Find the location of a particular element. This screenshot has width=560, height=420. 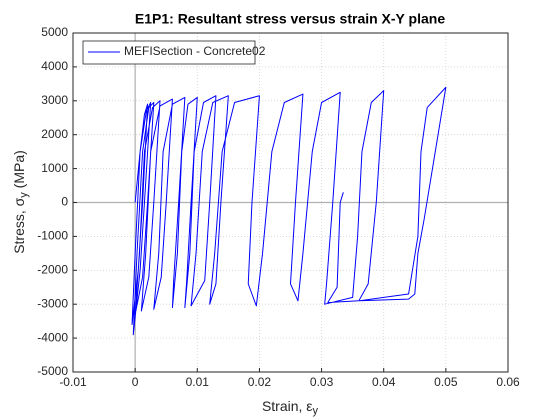

y-tick-label: -1000 is located at coordinates (52, 236).